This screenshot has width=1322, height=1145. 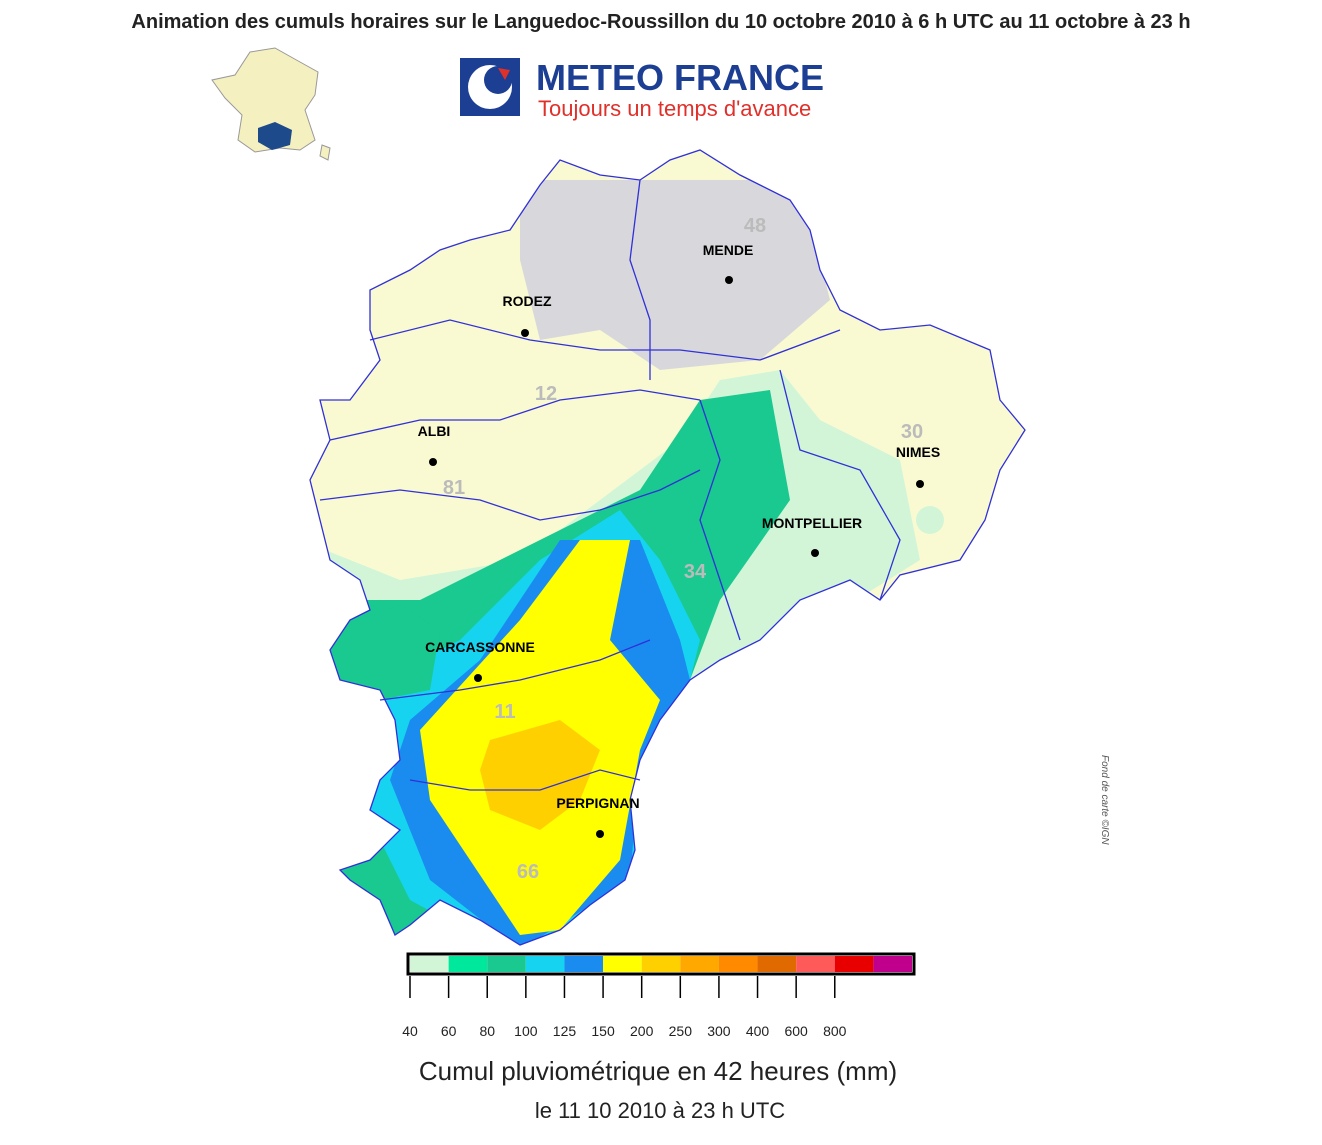 I want to click on logo: METEO FRANCE Toujours un temps d'avance, so click(x=642, y=89).